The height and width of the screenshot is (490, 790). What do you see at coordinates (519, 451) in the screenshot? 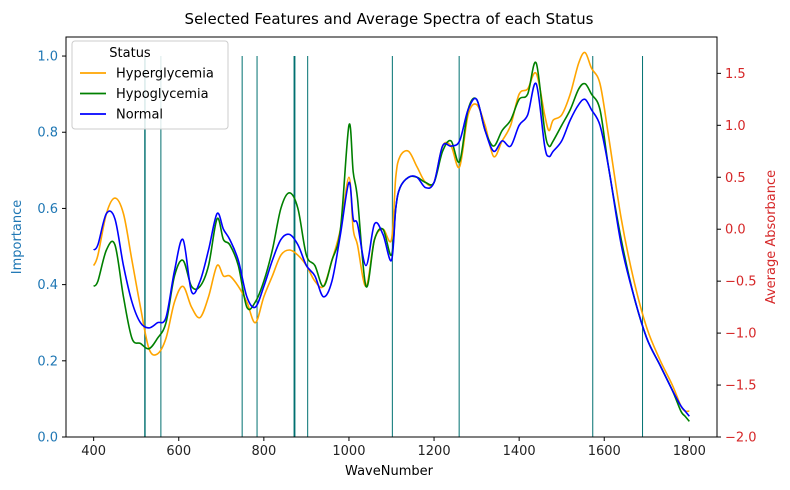
I see `x-tick-label: 1400` at bounding box center [519, 451].